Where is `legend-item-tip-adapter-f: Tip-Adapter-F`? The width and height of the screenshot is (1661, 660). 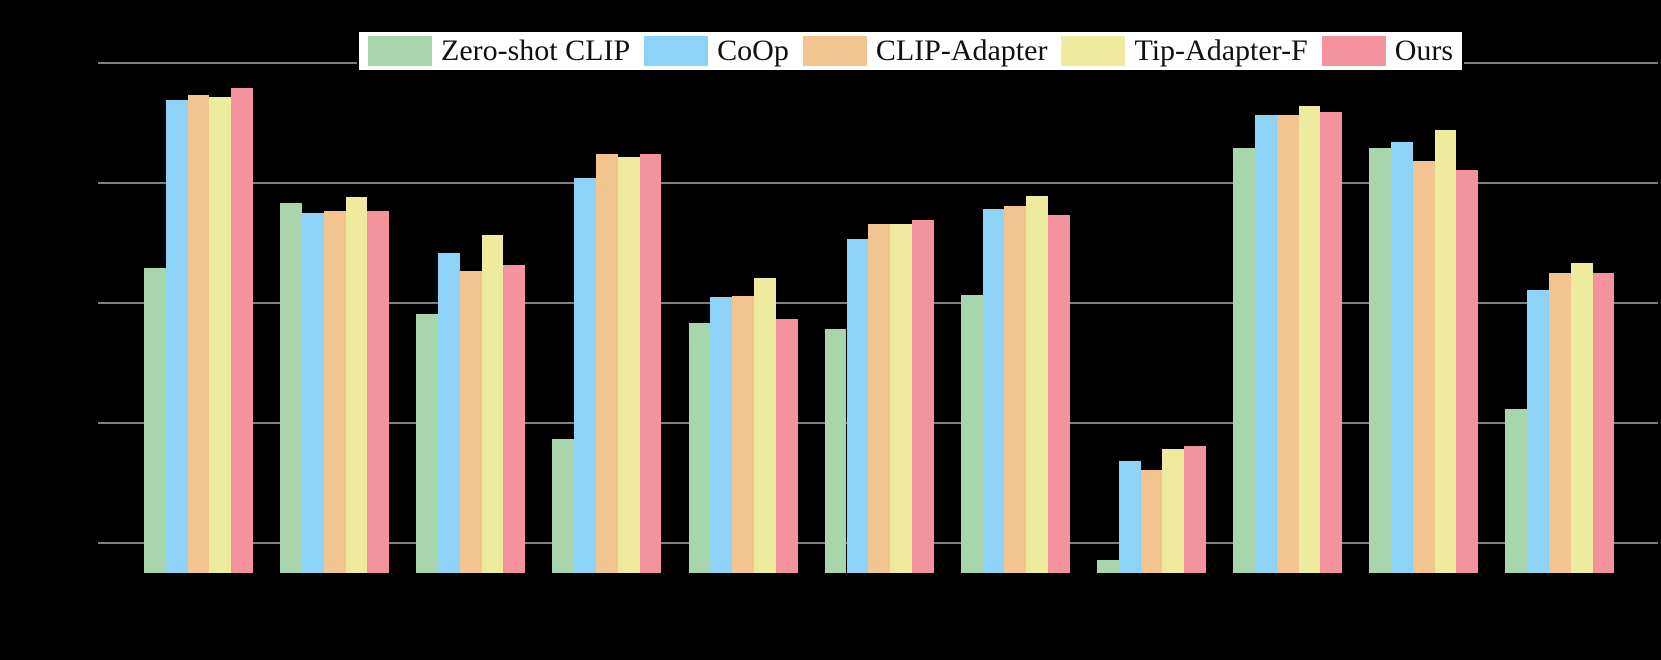 legend-item-tip-adapter-f: Tip-Adapter-F is located at coordinates (1184, 50).